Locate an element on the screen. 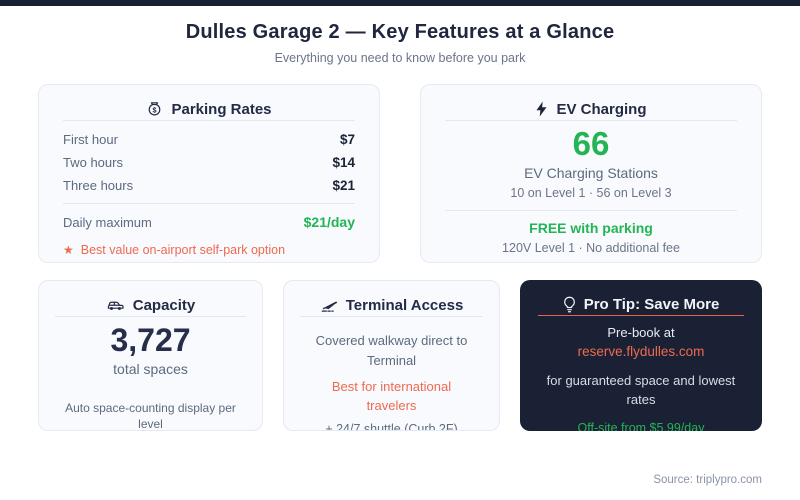  daily-max-value: $21/day is located at coordinates (329, 222).